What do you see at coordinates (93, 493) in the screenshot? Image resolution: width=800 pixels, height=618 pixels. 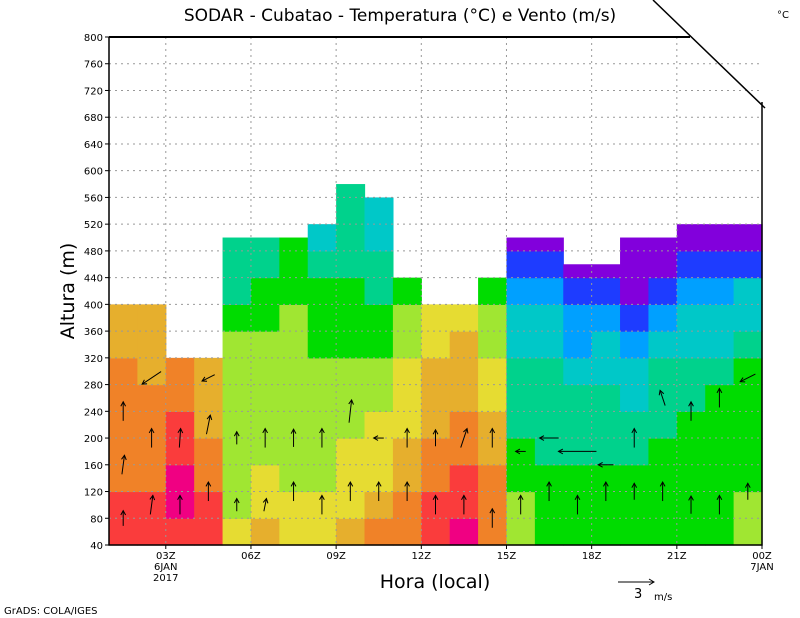 I see `y-tick-label: 120` at bounding box center [93, 493].